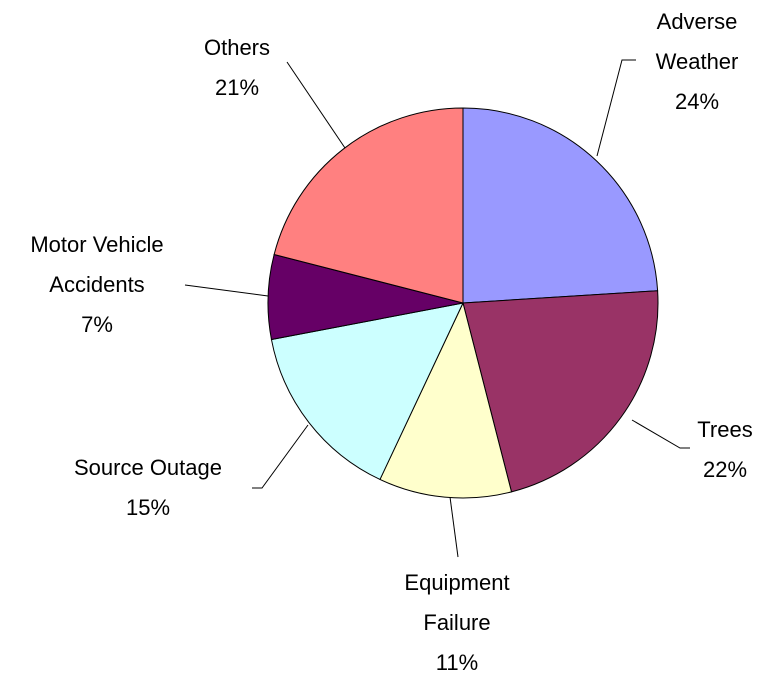  I want to click on value-label: 11%, so click(457, 662).